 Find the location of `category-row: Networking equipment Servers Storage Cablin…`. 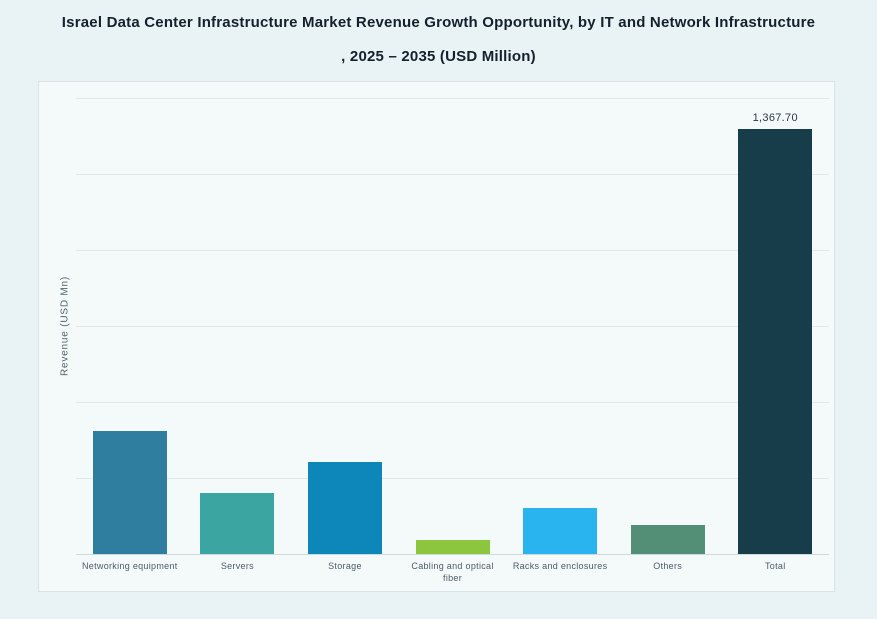

category-row: Networking equipment Servers Storage Cablin… is located at coordinates (452, 572).